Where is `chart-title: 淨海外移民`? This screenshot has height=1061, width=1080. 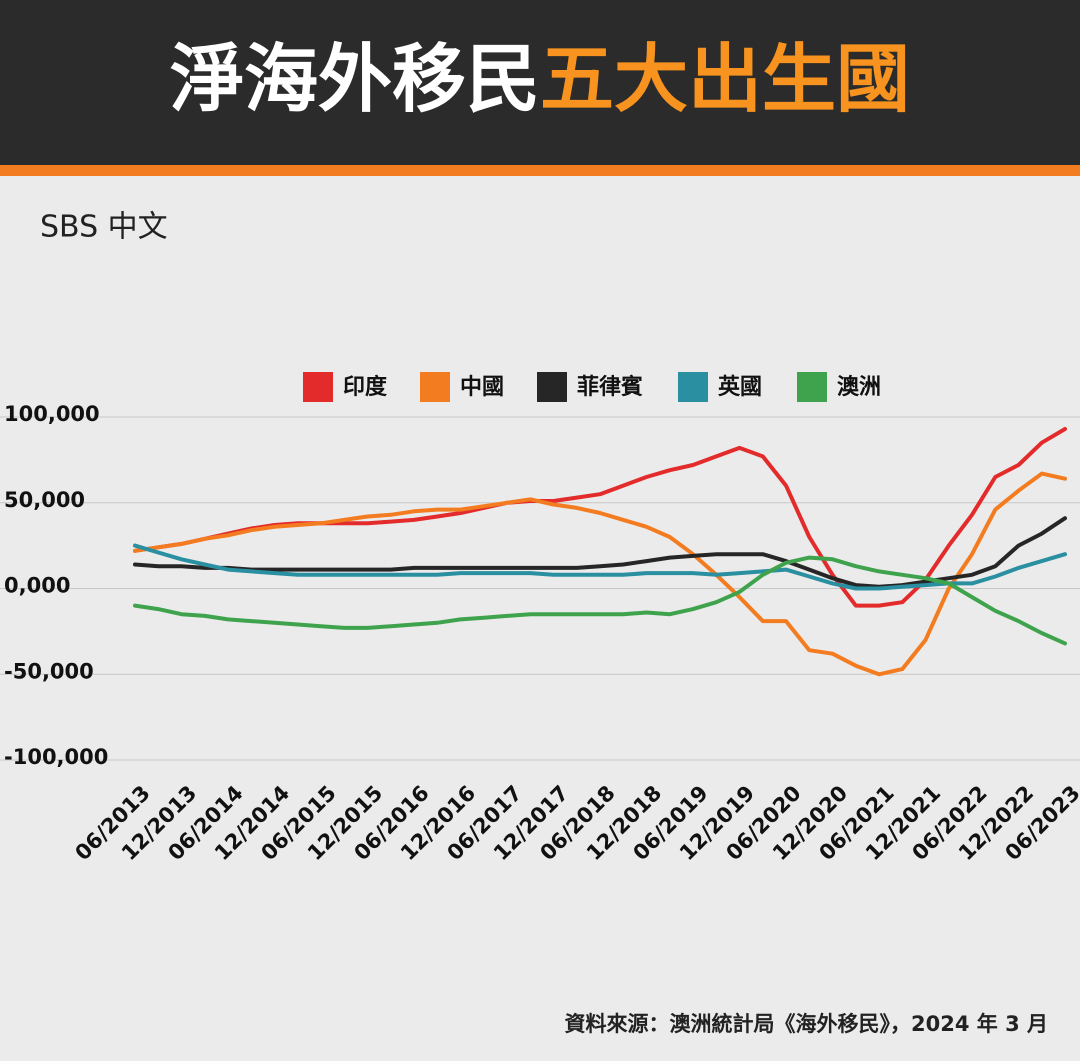
chart-title: 淨海外移民 is located at coordinates (355, 80).